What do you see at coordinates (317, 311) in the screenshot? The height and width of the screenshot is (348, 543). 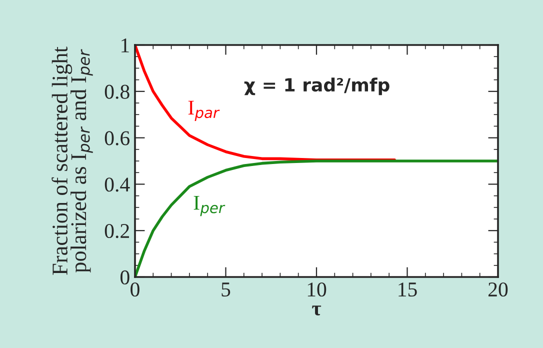 I see `x-axis-title: τ` at bounding box center [317, 311].